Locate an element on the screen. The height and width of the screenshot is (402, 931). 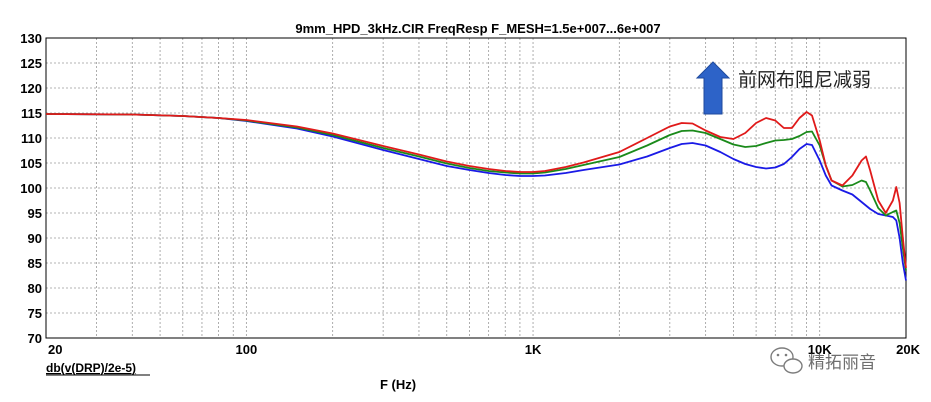
x-tick-label: 20K is located at coordinates (908, 349).